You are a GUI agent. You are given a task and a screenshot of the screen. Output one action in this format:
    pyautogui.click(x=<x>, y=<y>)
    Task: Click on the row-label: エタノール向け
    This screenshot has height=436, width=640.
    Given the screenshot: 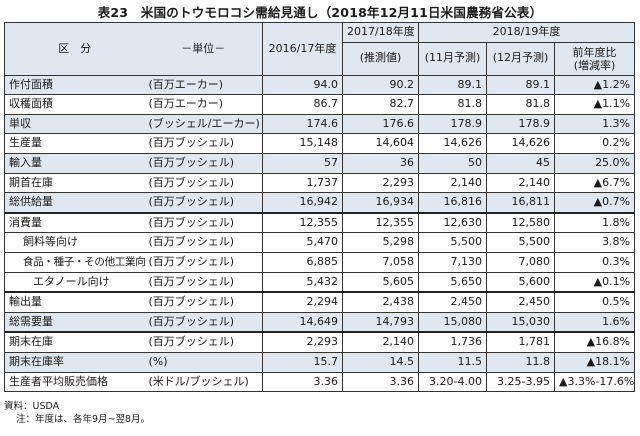 What is the action you would take?
    pyautogui.click(x=74, y=282)
    